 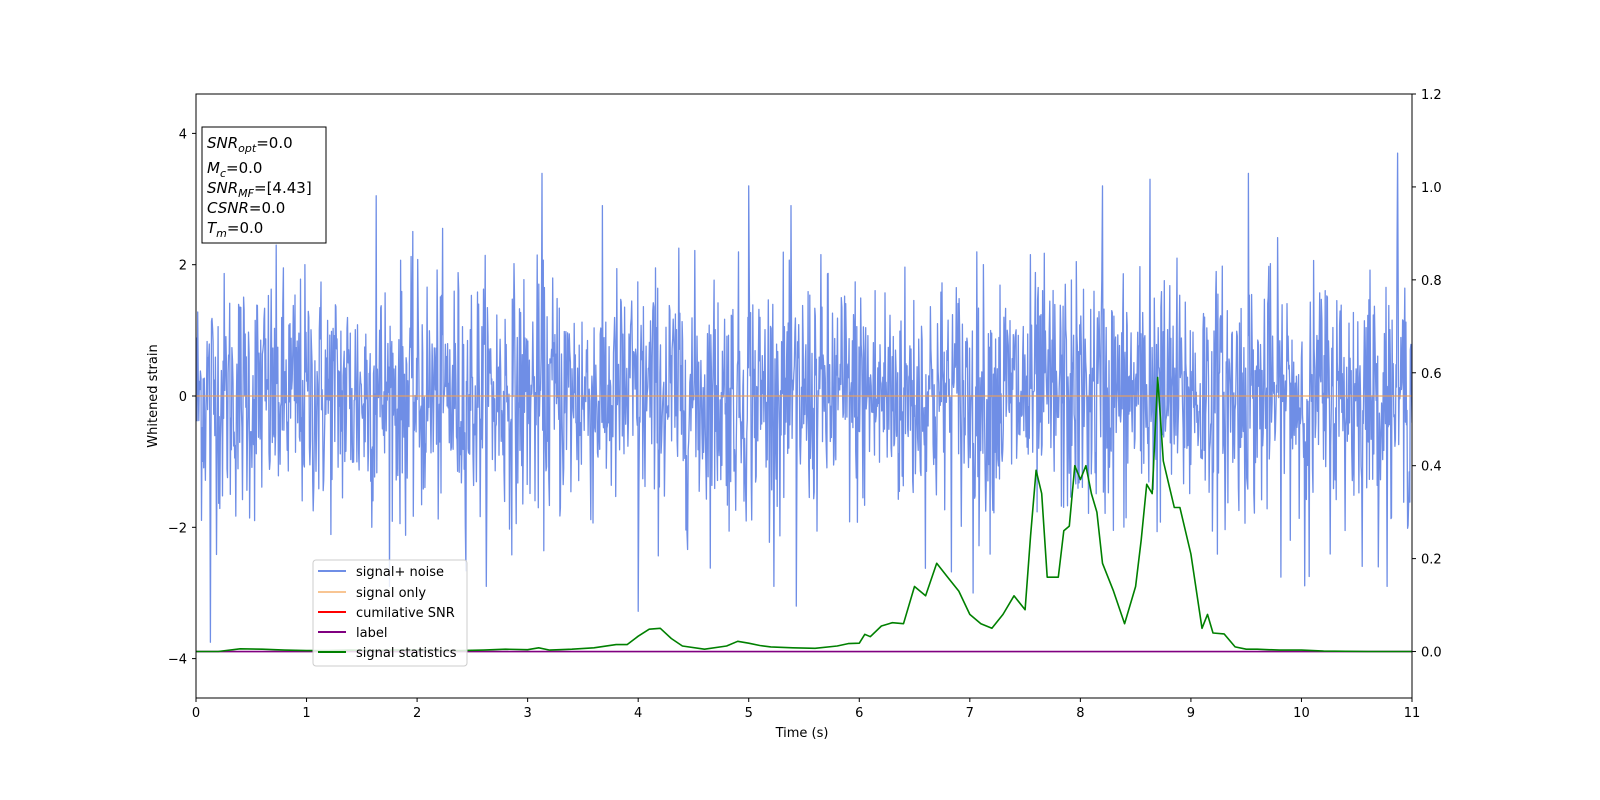 I want to click on y-right-tick-label: 0.4, so click(x=1431, y=467).